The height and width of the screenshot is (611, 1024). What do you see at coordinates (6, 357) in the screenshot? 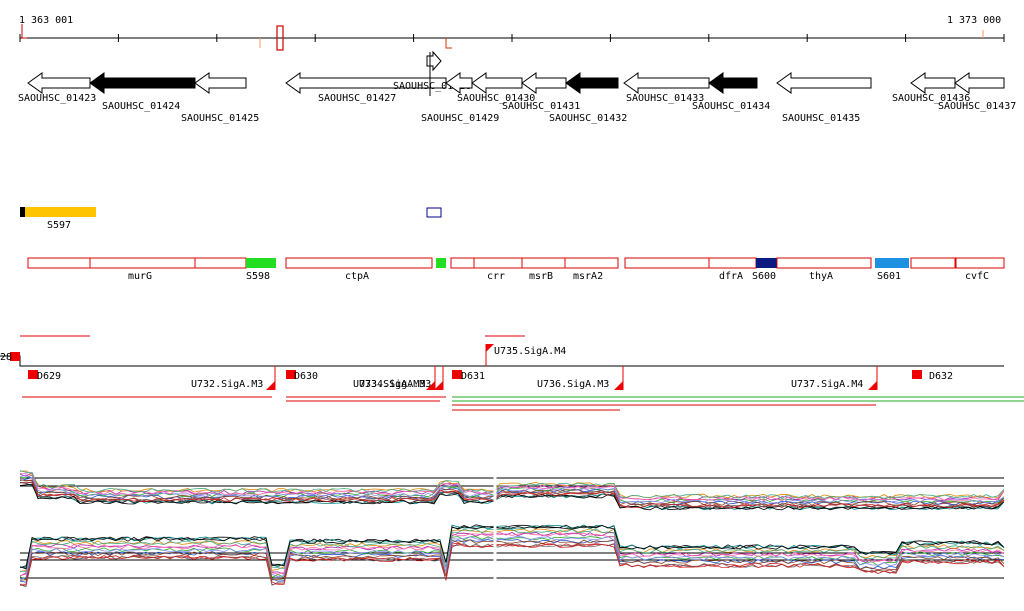
I see `promoter-label: 28` at bounding box center [6, 357].